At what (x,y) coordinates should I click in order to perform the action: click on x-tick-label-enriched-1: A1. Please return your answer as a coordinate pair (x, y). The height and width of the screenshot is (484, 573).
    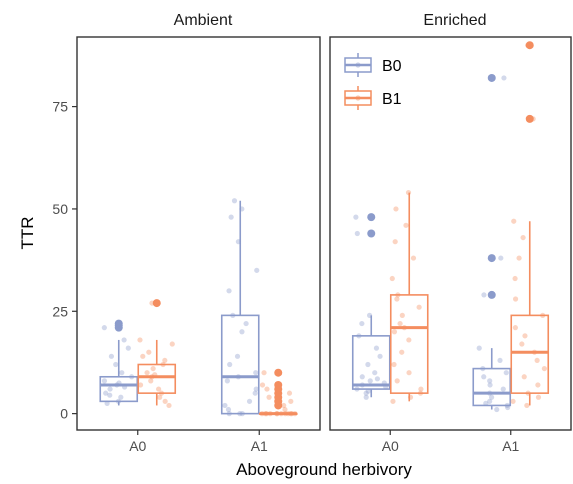
    Looking at the image, I should click on (510, 446).